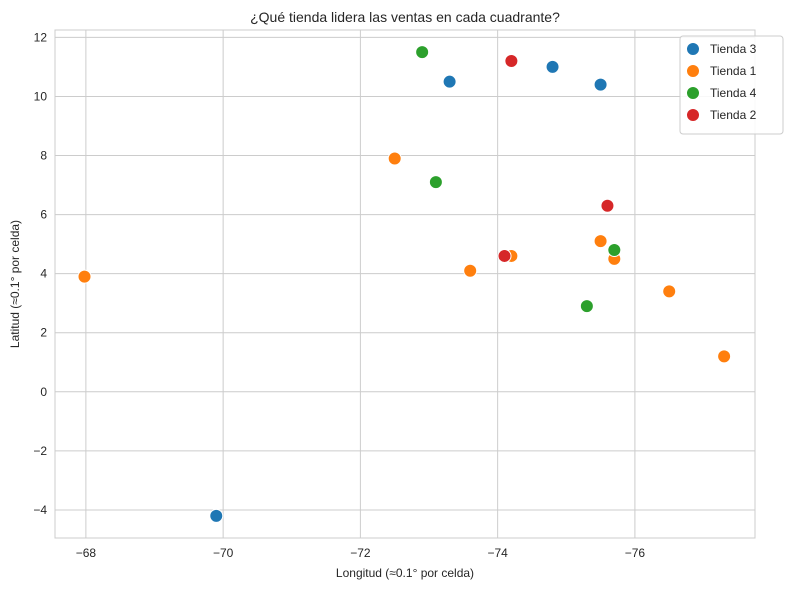 Image resolution: width=794 pixels, height=590 pixels. What do you see at coordinates (497, 553) in the screenshot?
I see `x-tick-label: −74` at bounding box center [497, 553].